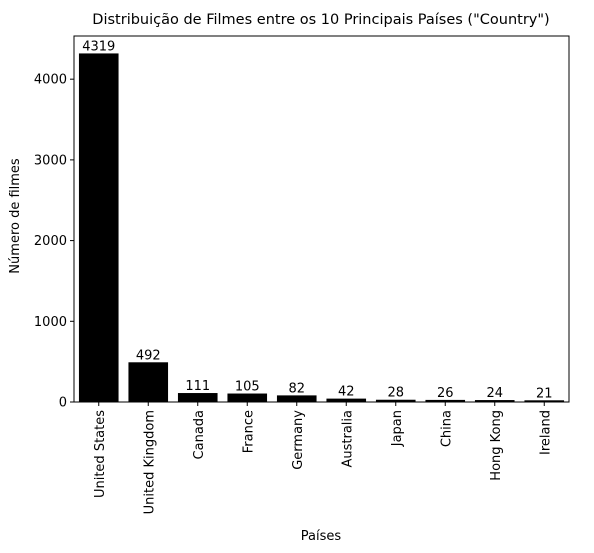 This screenshot has height=553, width=594. Describe the element at coordinates (445, 393) in the screenshot. I see `data-label: 26` at that location.